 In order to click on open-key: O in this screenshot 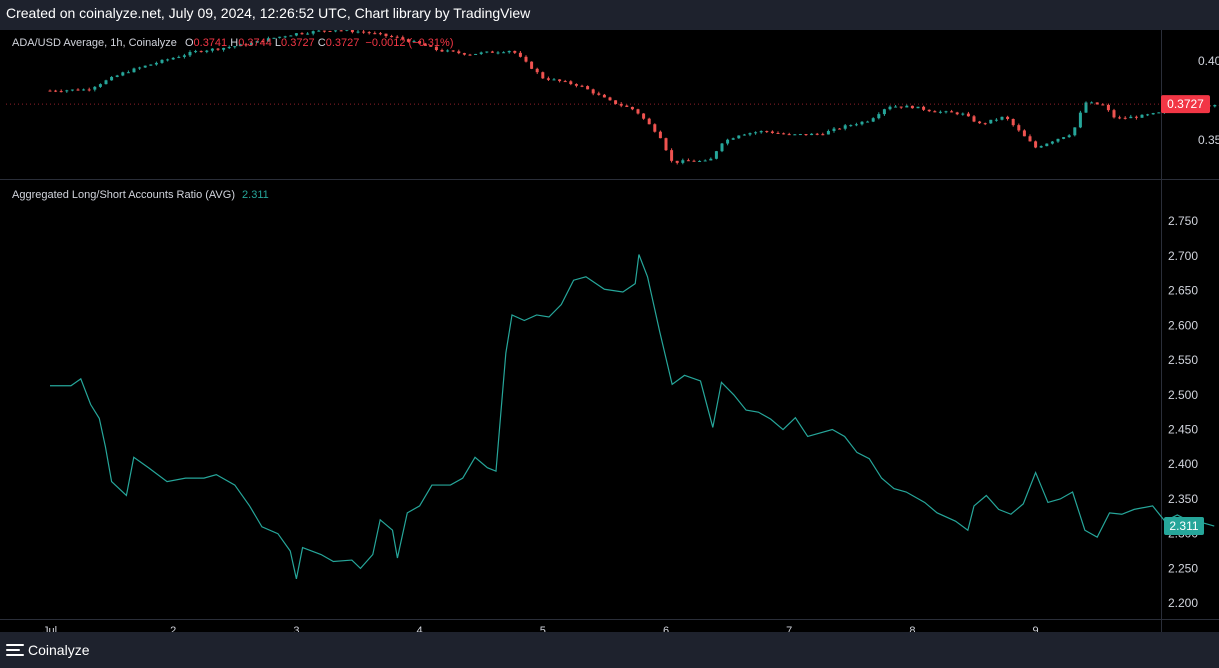, I will do `click(189, 43)`.